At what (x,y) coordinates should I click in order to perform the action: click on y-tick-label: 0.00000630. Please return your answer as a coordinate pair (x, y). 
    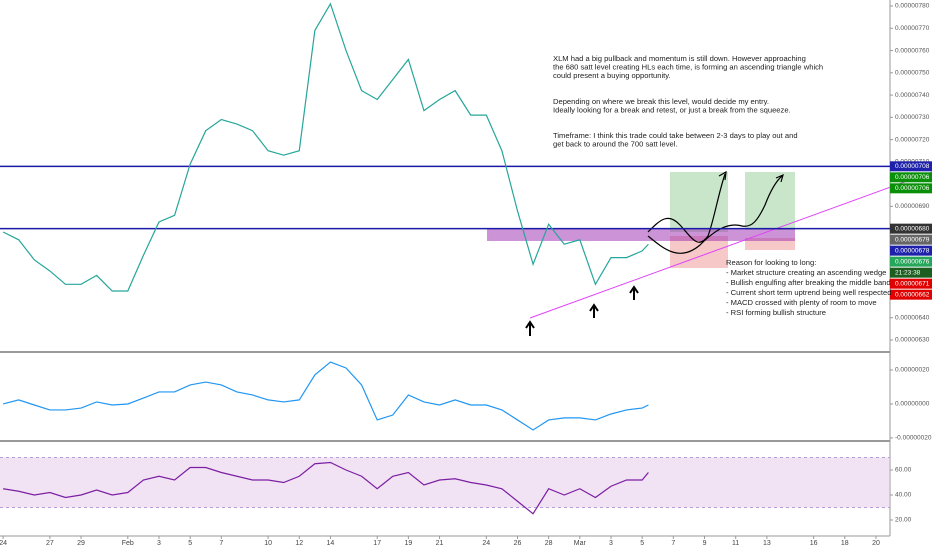
    Looking at the image, I should click on (912, 340).